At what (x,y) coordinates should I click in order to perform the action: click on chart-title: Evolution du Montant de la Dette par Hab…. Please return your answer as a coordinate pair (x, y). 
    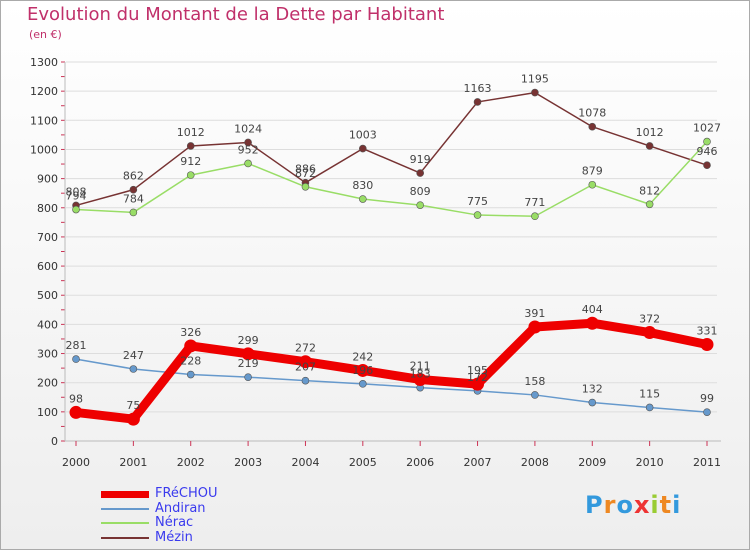
    Looking at the image, I should click on (236, 14).